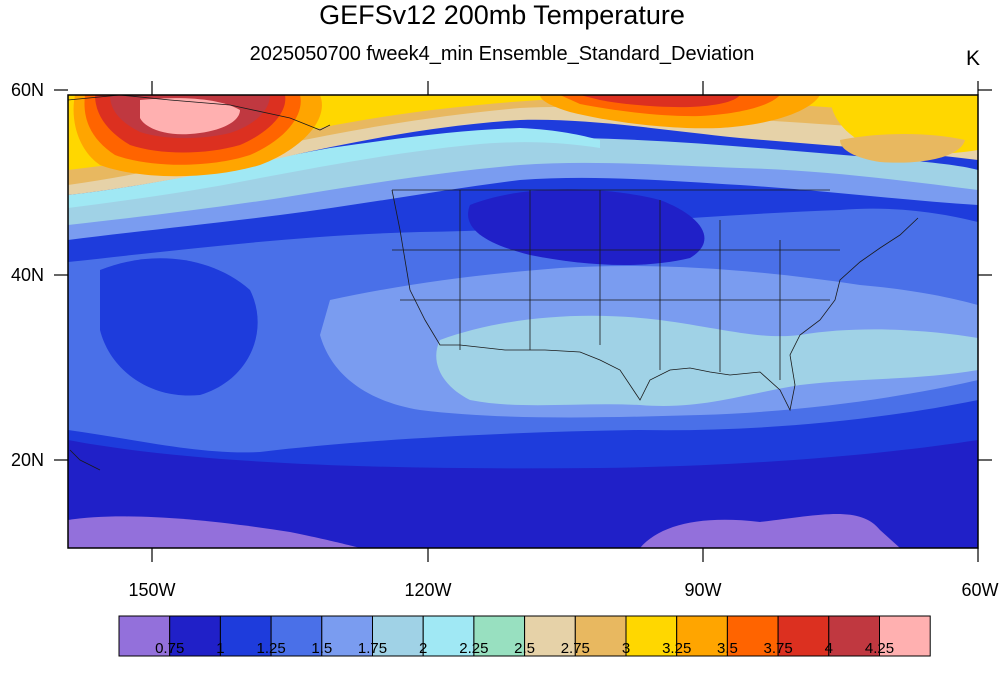  What do you see at coordinates (322, 648) in the screenshot?
I see `colorbar-tick-label: 1.5` at bounding box center [322, 648].